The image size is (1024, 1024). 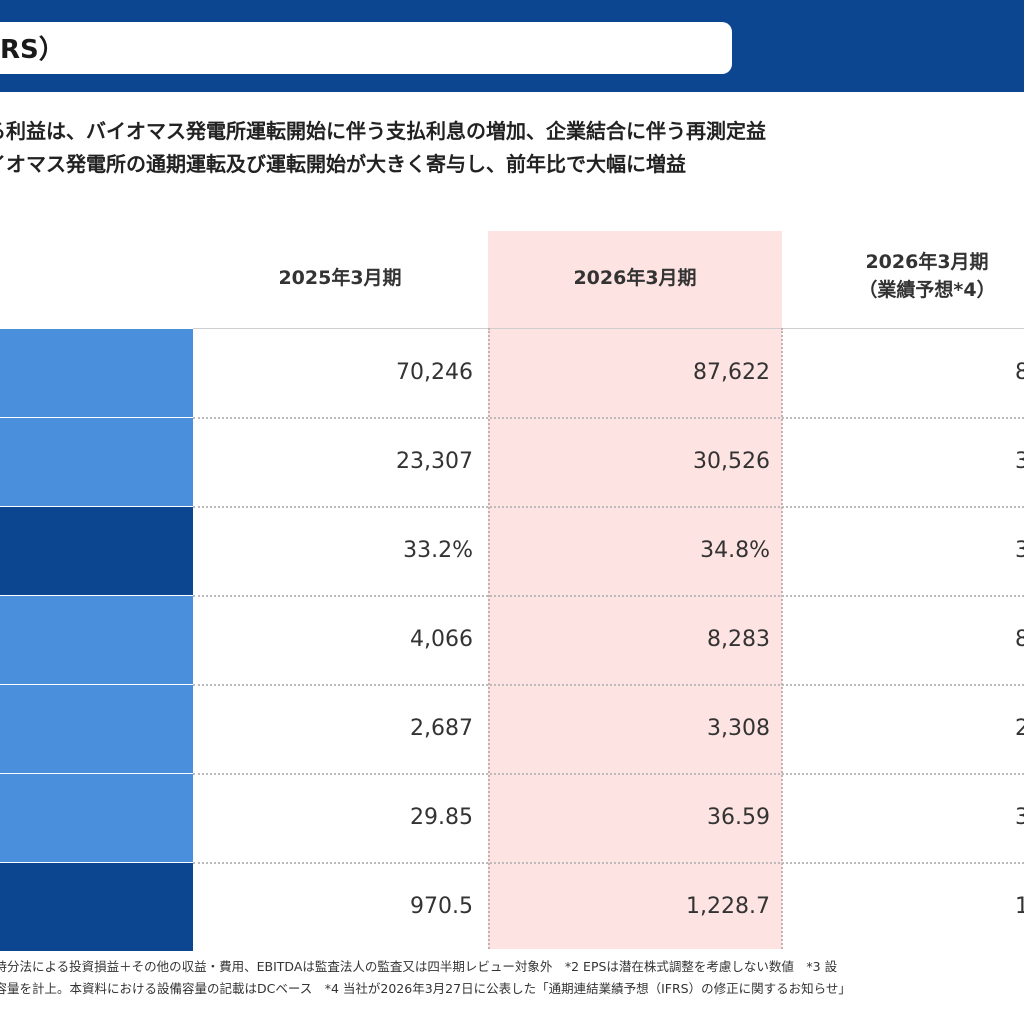 I want to click on title-box, so click(x=366, y=48).